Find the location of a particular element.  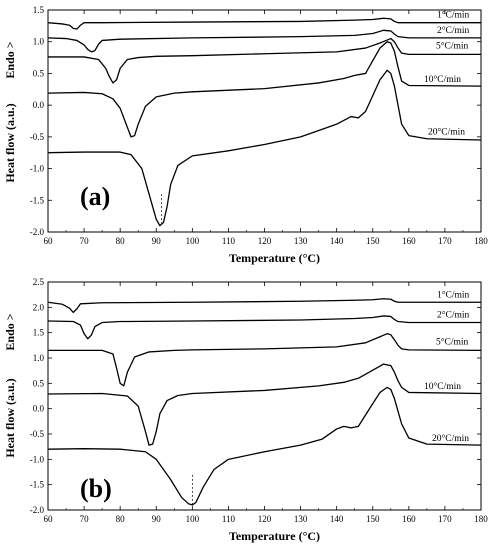

series-line-10cmin is located at coordinates (264, 404).